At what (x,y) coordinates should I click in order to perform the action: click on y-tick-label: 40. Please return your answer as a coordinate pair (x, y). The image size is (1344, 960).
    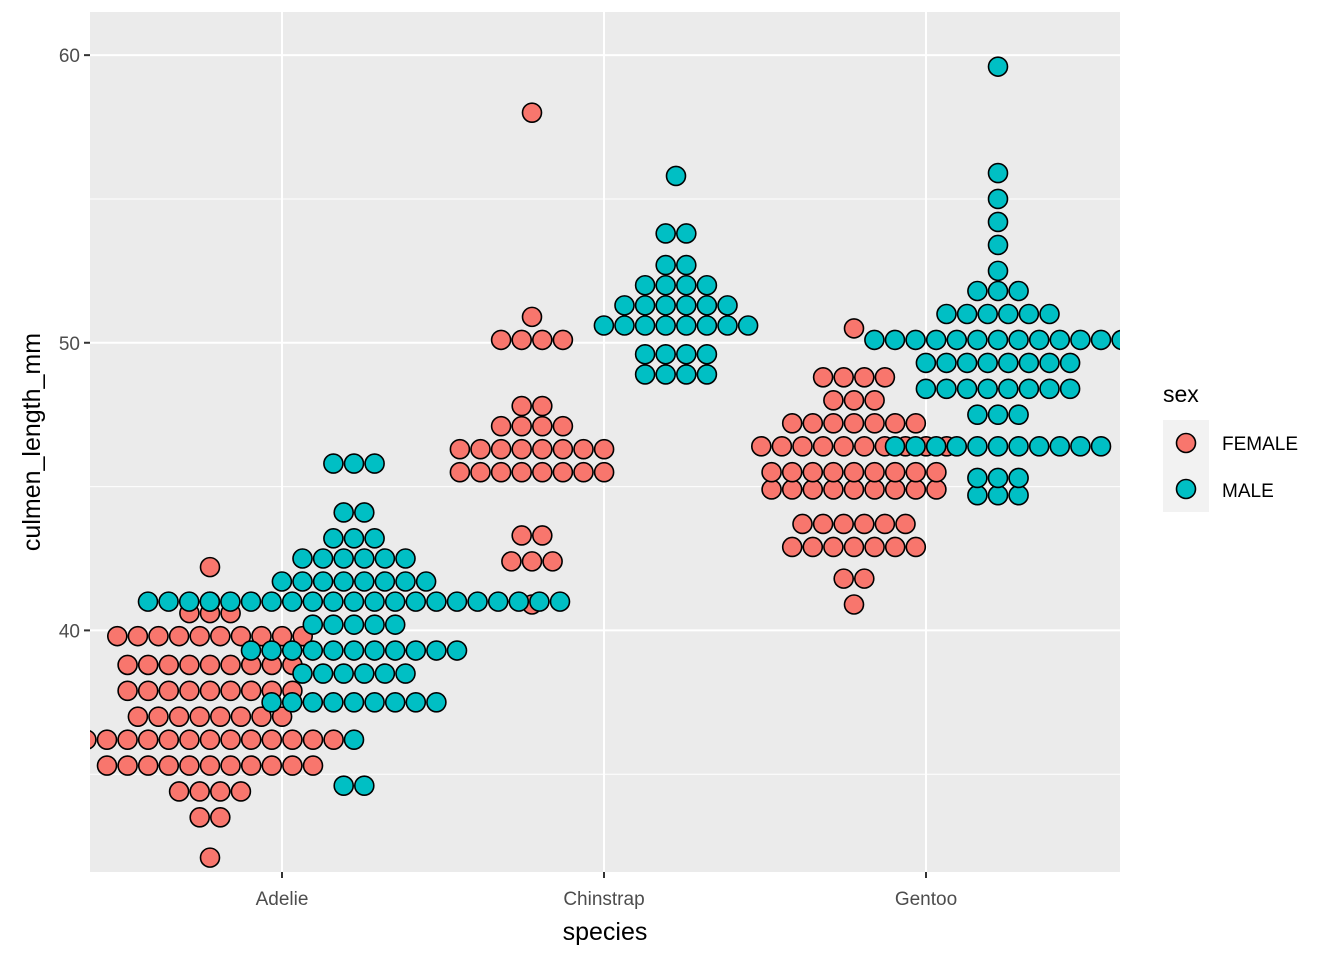
    Looking at the image, I should click on (69, 631).